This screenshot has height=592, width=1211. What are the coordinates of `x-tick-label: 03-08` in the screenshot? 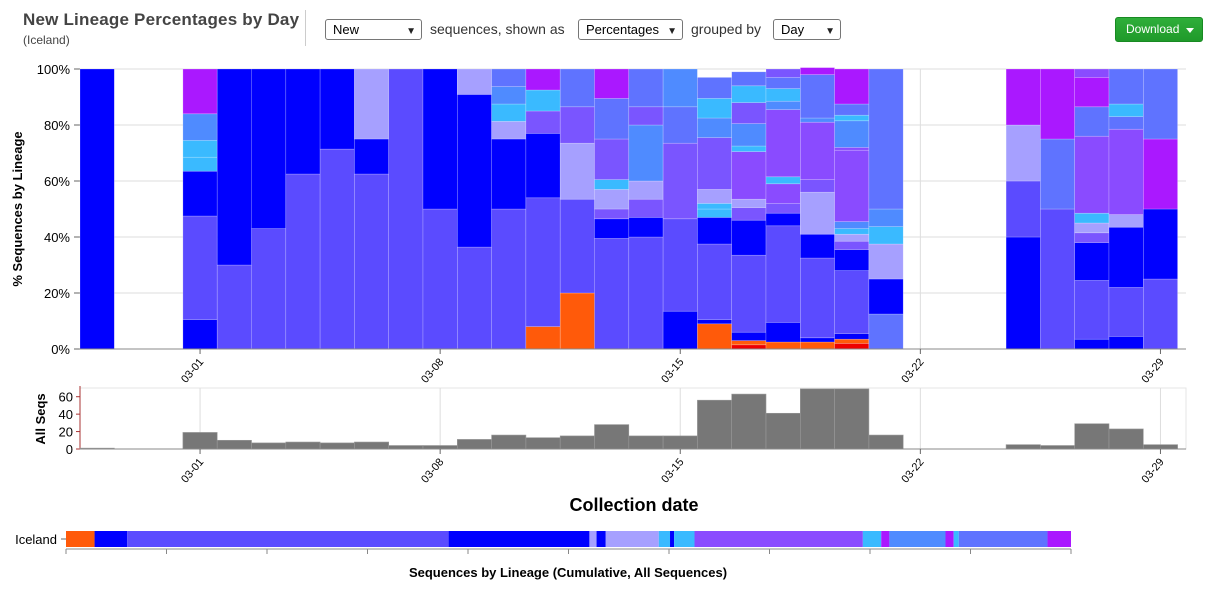 It's located at (432, 470).